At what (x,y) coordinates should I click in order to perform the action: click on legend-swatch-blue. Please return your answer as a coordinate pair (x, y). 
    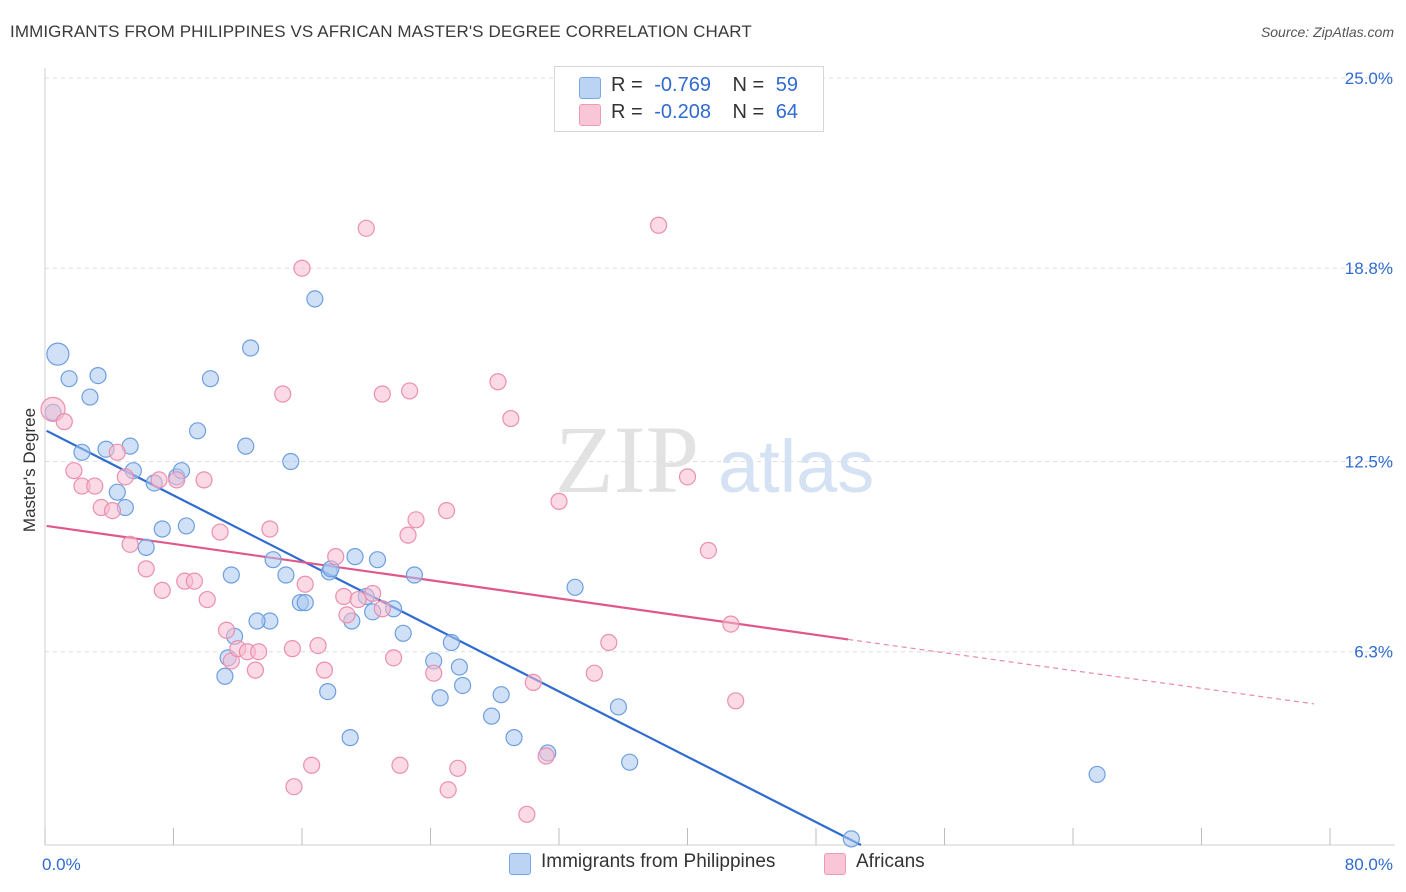
    Looking at the image, I should click on (520, 864).